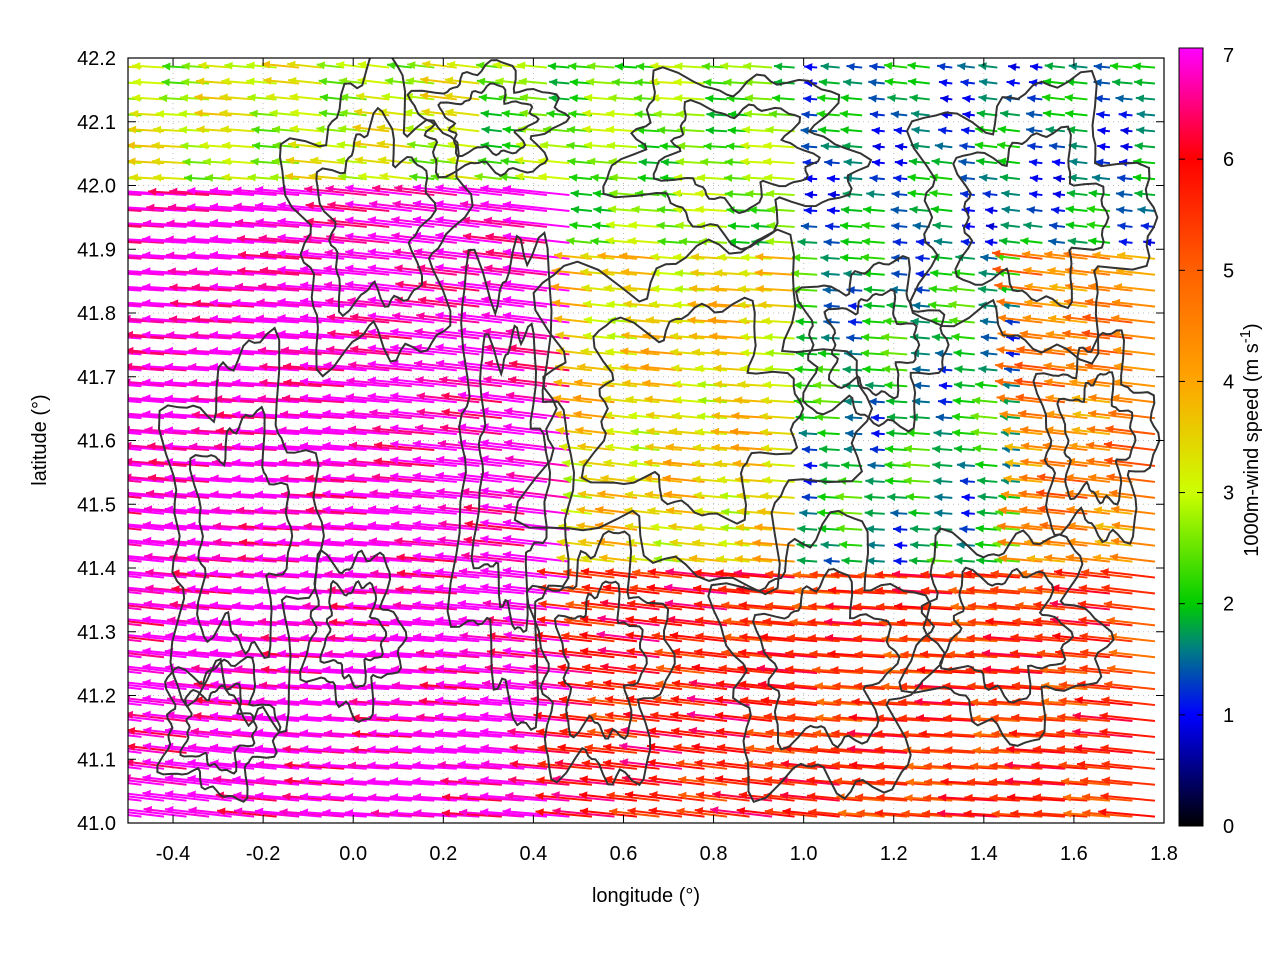  I want to click on y-tick-label: 42.0, so click(96, 187).